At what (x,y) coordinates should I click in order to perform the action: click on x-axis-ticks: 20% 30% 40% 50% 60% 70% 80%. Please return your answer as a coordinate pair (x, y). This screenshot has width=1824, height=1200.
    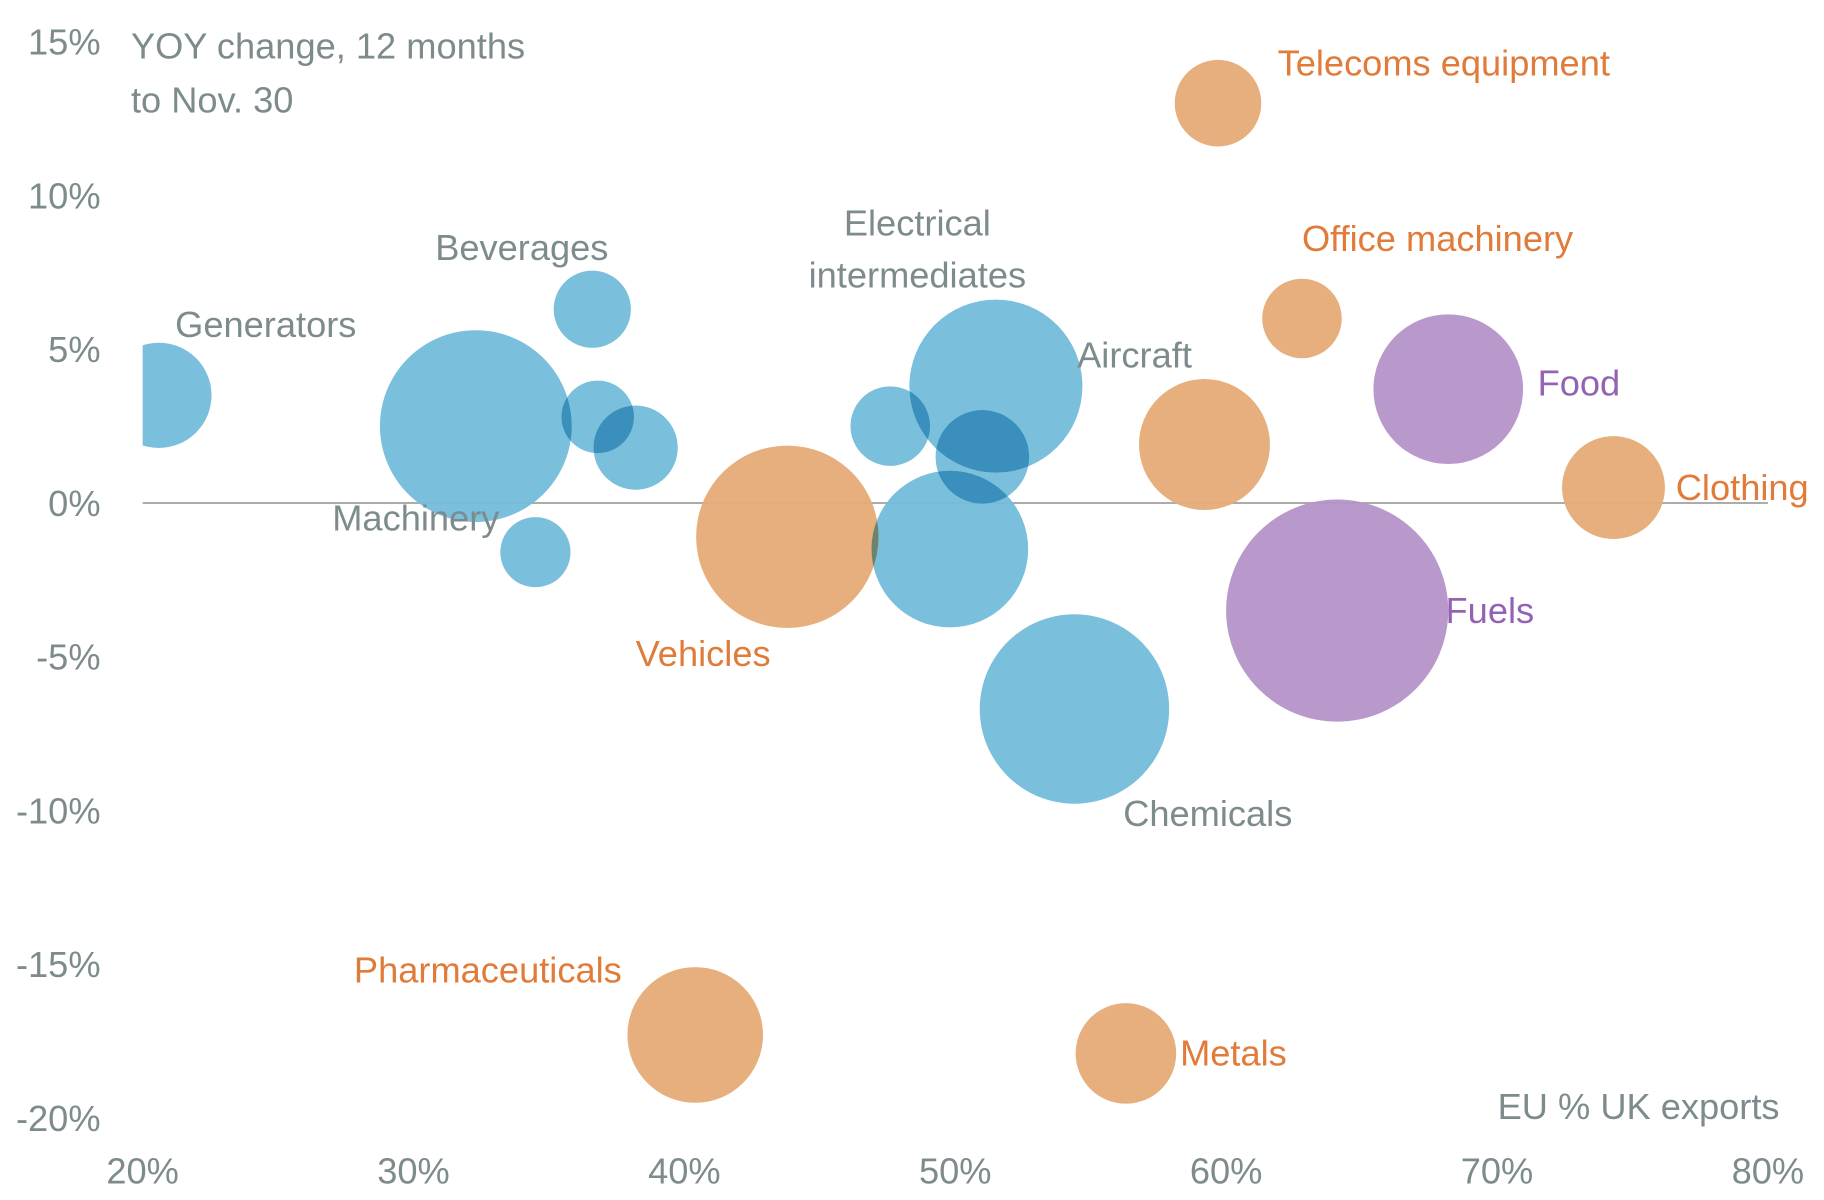
    Looking at the image, I should click on (955, 1170).